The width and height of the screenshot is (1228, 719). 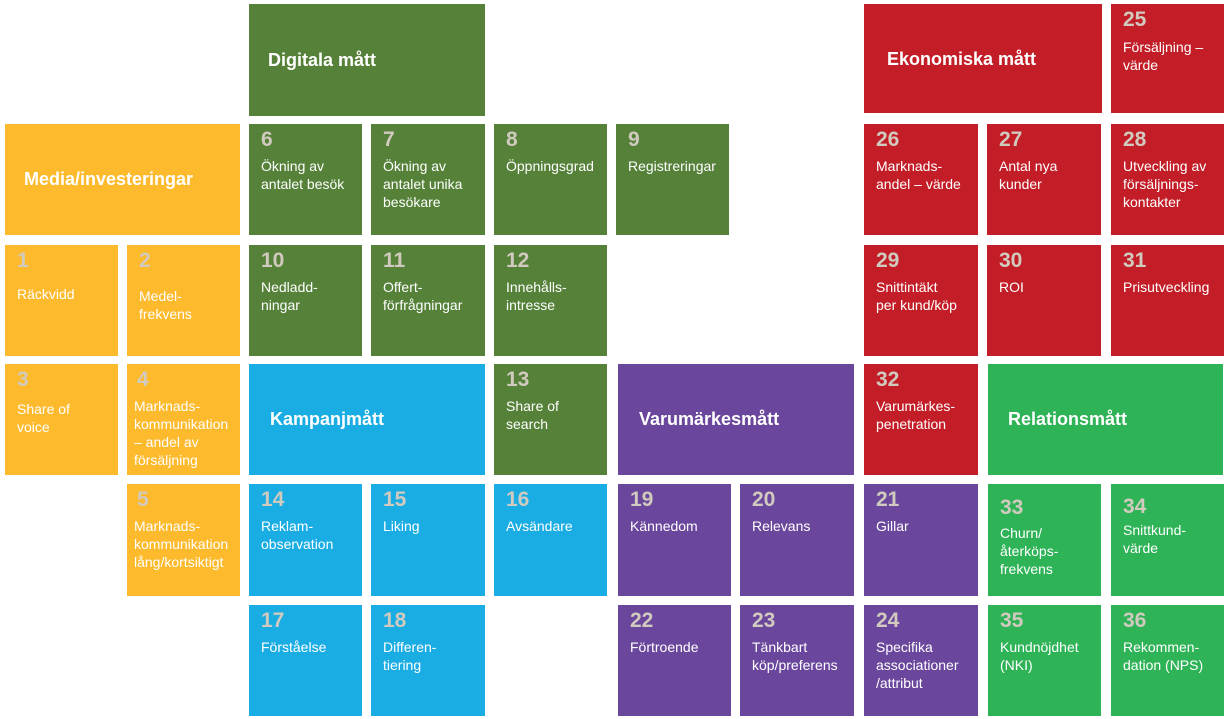 I want to click on metric-number: 20, so click(x=764, y=499).